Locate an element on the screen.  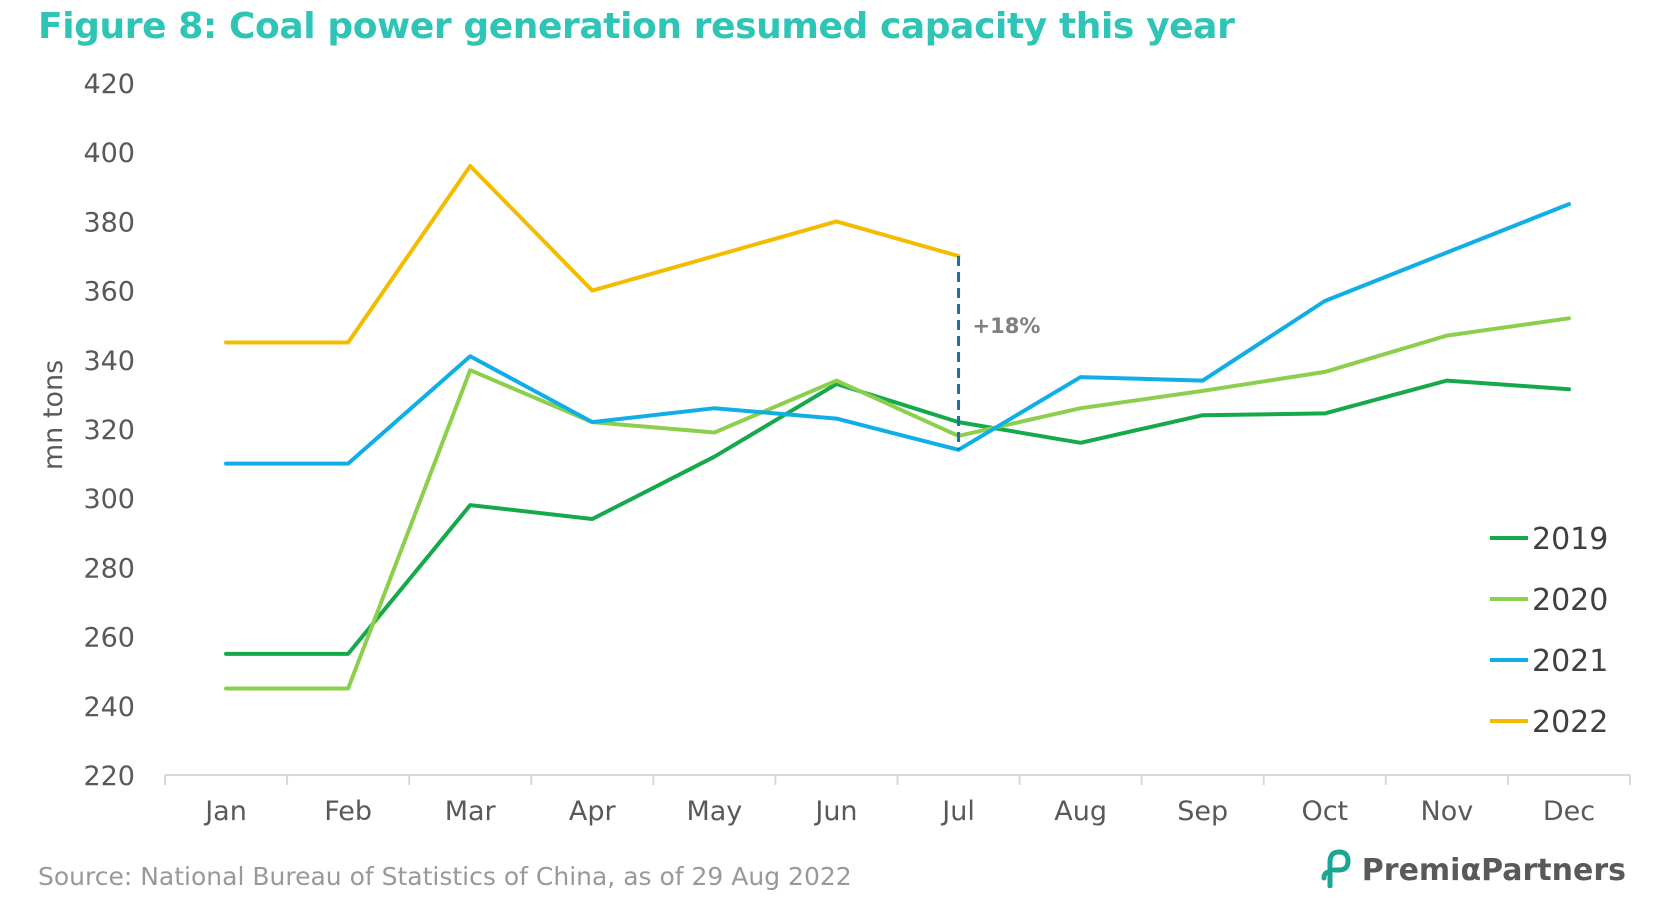
annotation-label: +18% is located at coordinates (1007, 326).